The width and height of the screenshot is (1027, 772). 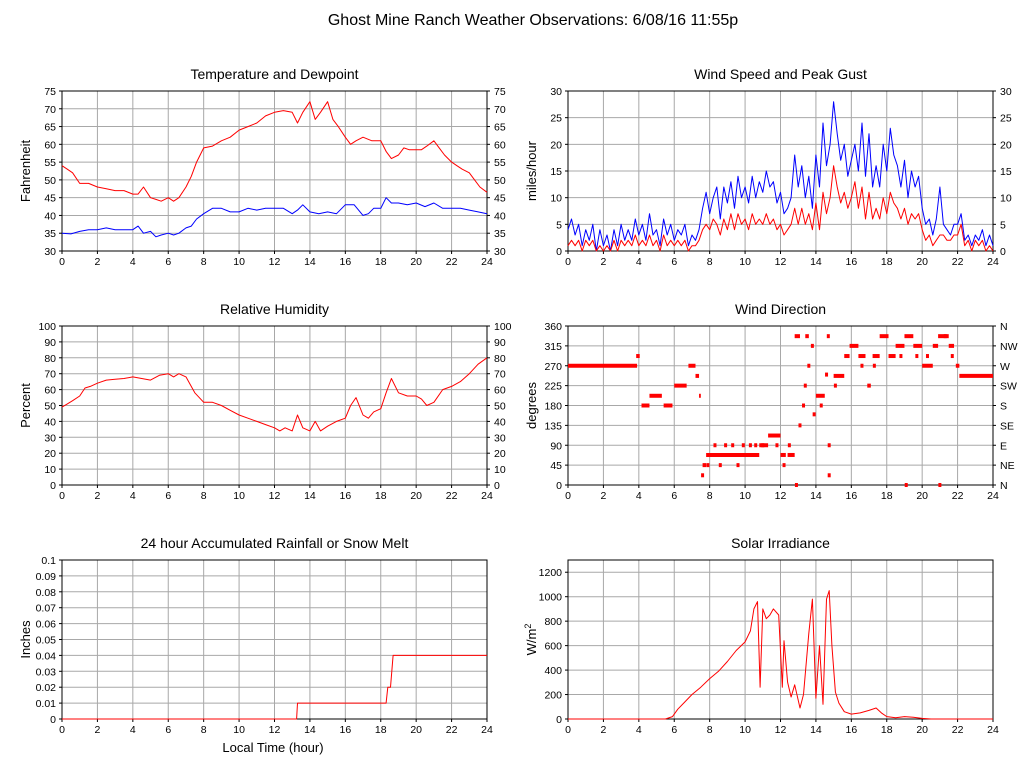 What do you see at coordinates (500, 391) in the screenshot?
I see `rh-right-tick-label: 60` at bounding box center [500, 391].